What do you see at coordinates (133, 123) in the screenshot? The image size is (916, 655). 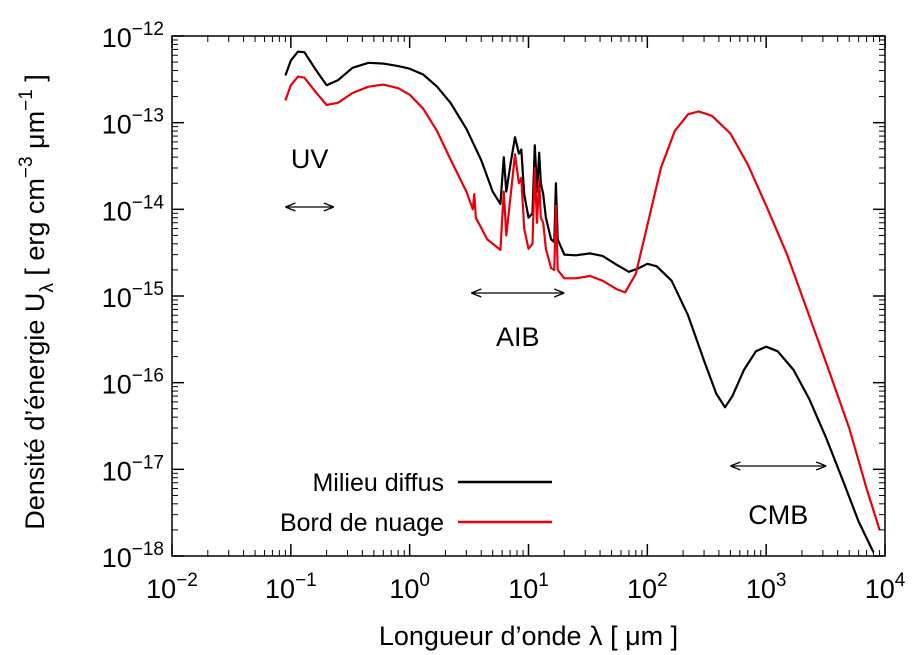 I see `y-tick-label: 10−13` at bounding box center [133, 123].